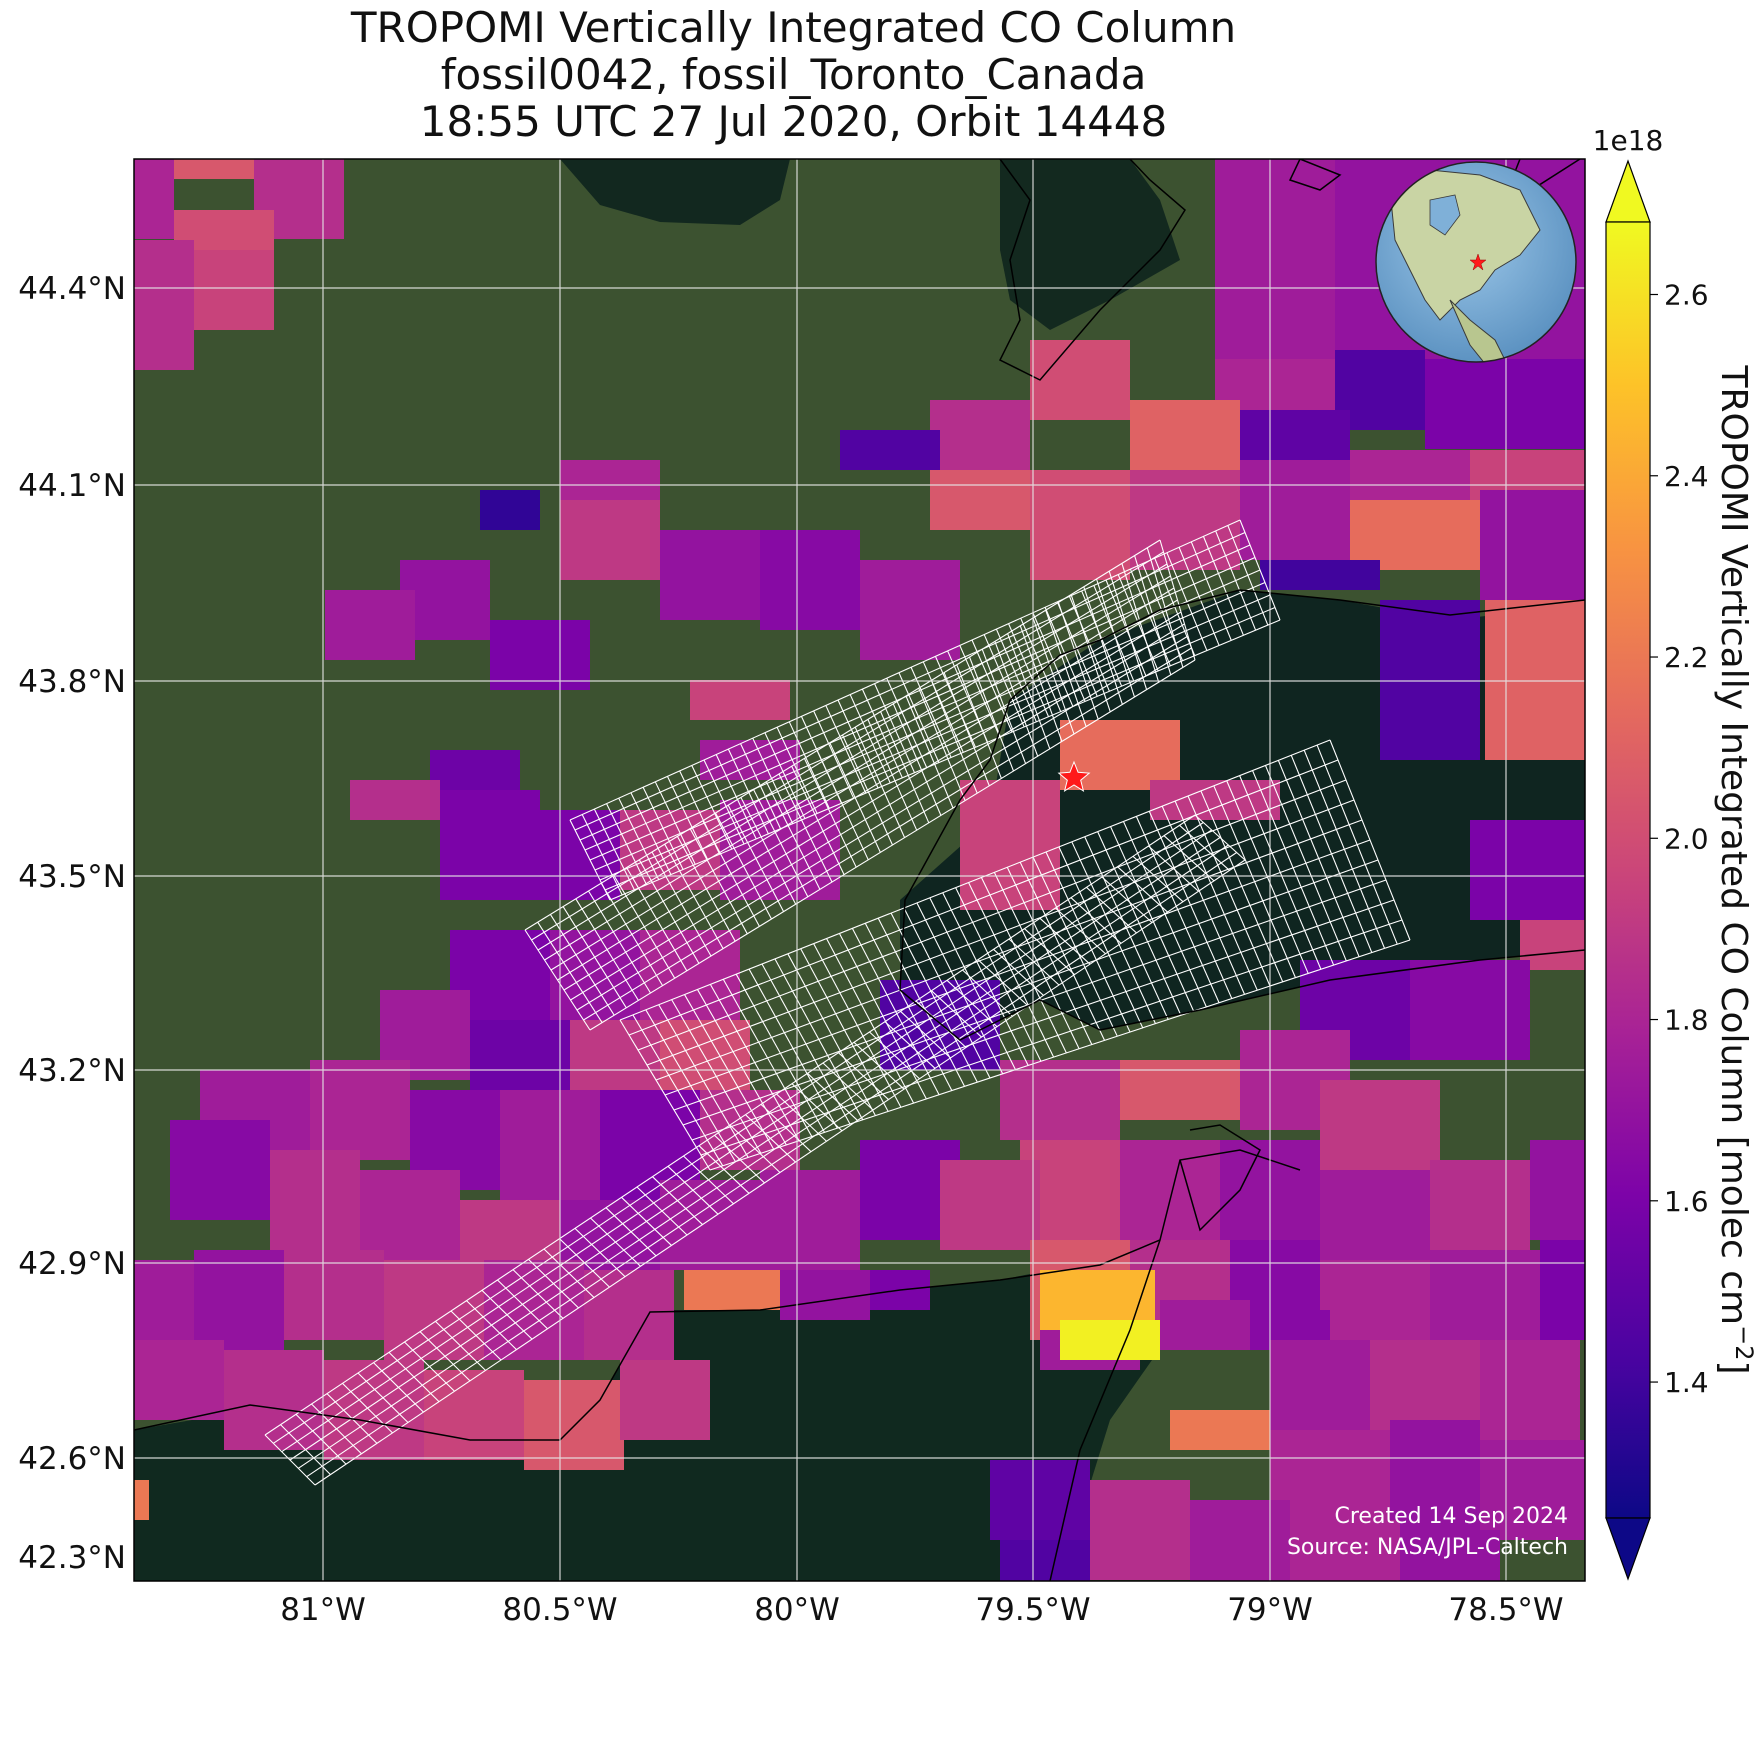 This screenshot has width=1759, height=1748. I want to click on title-line-1: TROPOMI Vertically Integrated CO Column, so click(793, 27).